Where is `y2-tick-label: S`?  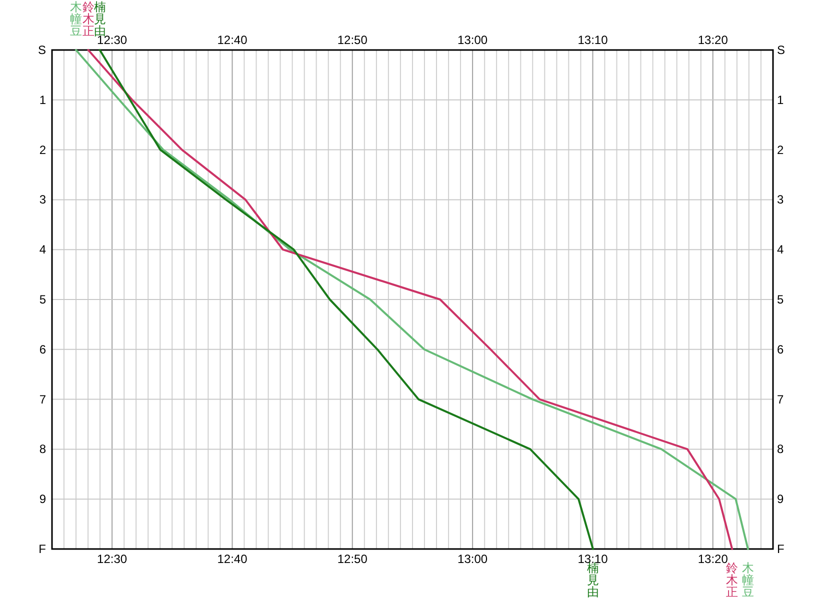
y2-tick-label: S is located at coordinates (781, 50).